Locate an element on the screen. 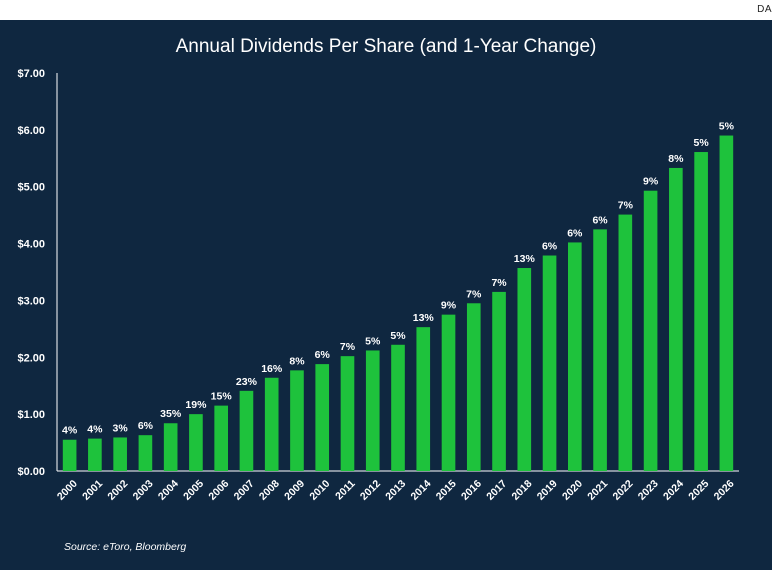  x-tick-label: 2017 is located at coordinates (496, 490).